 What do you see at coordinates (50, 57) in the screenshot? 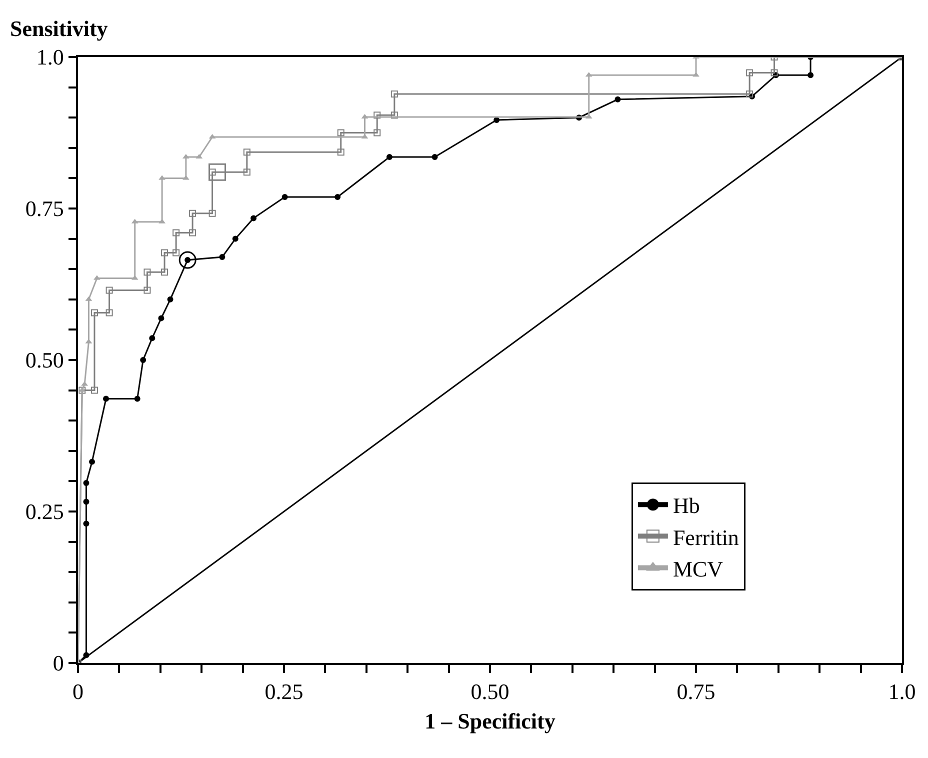
I see `y-tick-label: 1.0` at bounding box center [50, 57].